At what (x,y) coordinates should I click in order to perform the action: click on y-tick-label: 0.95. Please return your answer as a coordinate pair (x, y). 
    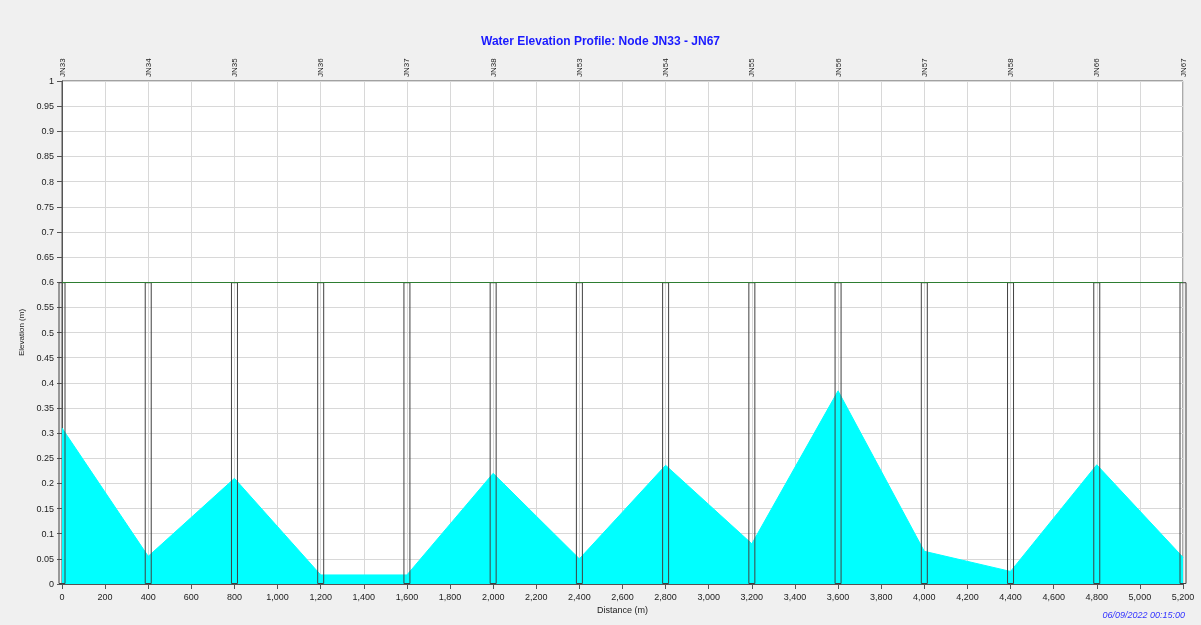
    Looking at the image, I should click on (45, 106).